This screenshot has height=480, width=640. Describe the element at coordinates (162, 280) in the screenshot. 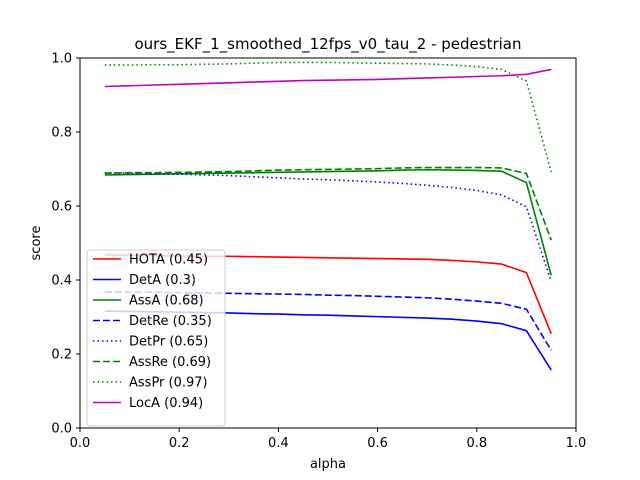

I see `legend-label: DetA (0.3)` at that location.